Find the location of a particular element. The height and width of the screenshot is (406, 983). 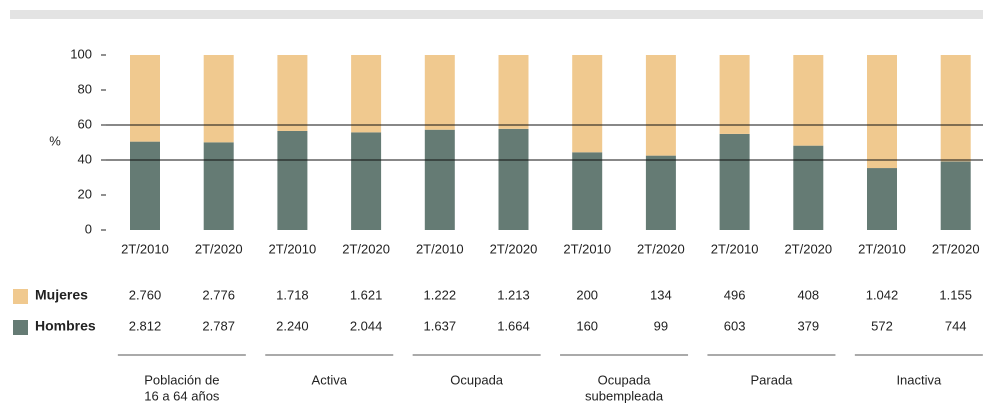

table-cell: 572 is located at coordinates (882, 325).